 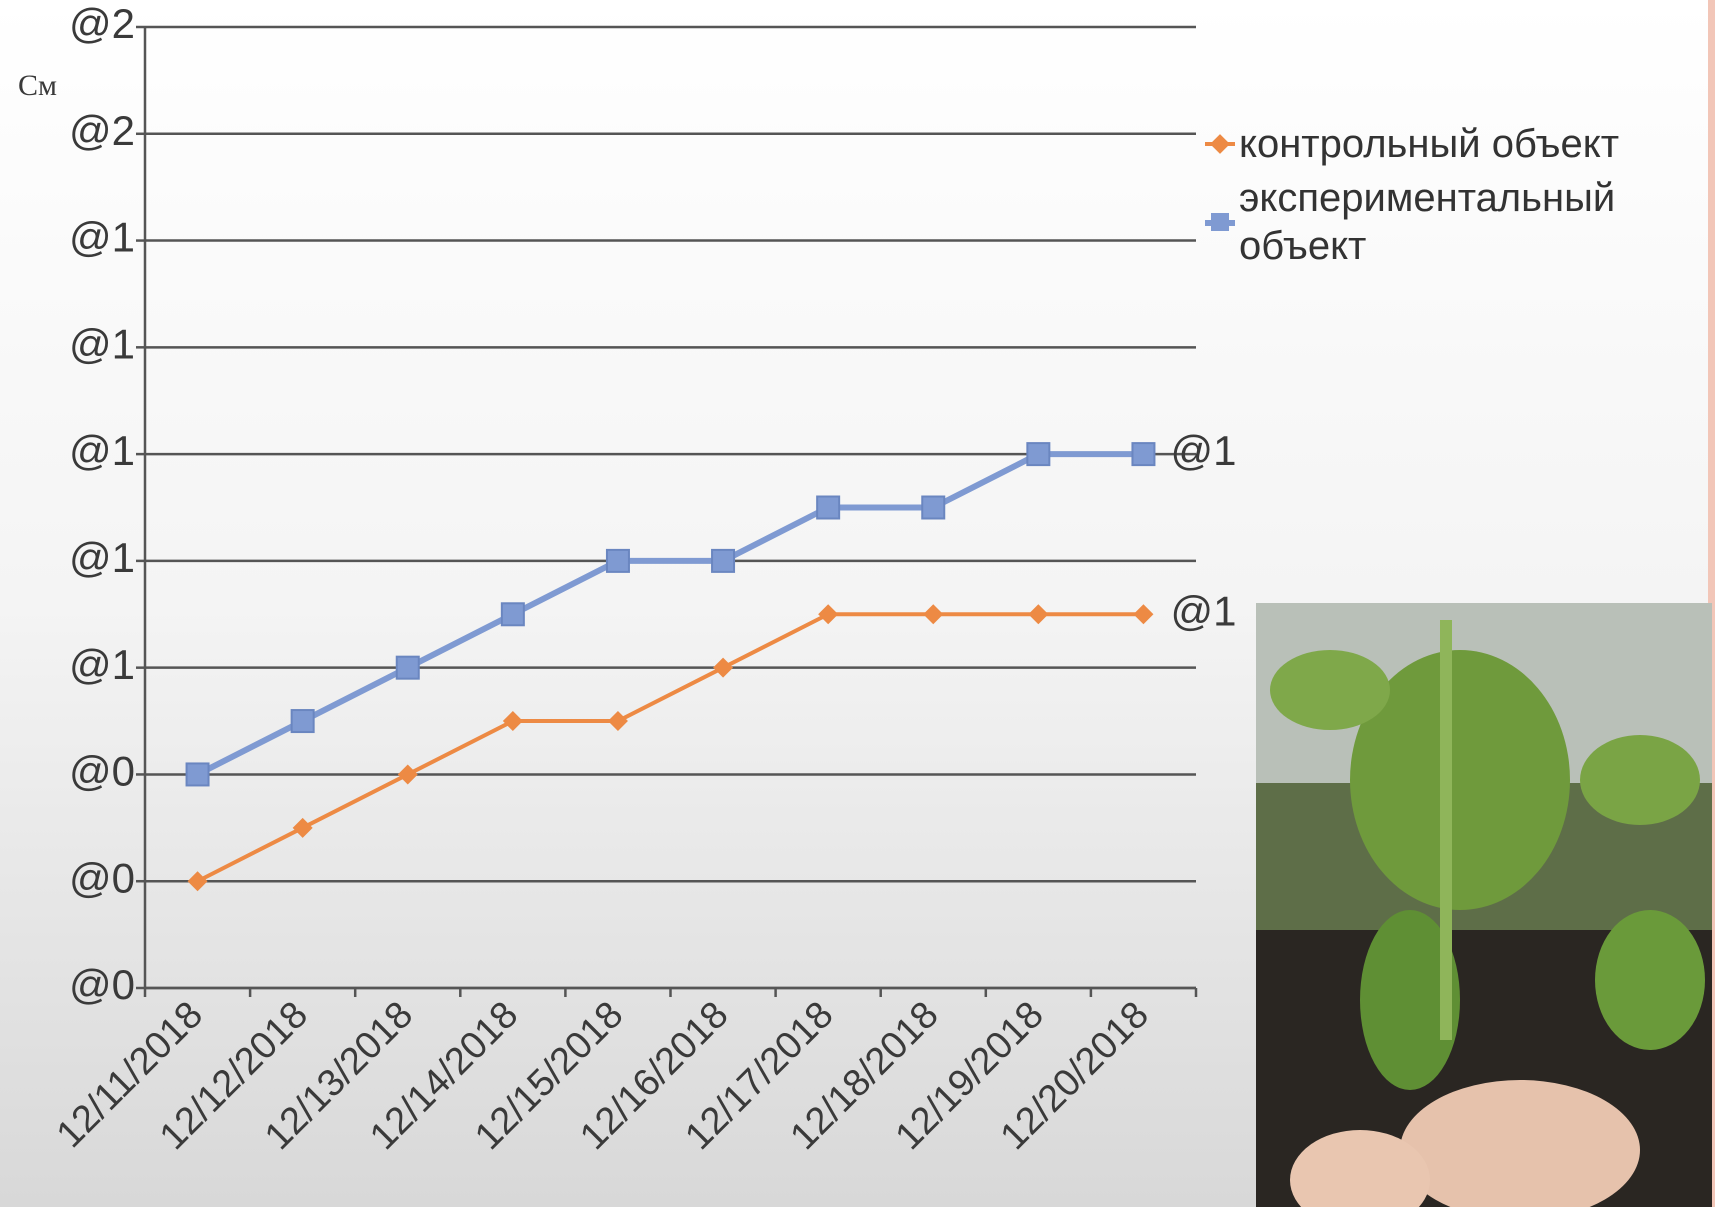 I want to click on y-axis-title: См, so click(x=37, y=85).